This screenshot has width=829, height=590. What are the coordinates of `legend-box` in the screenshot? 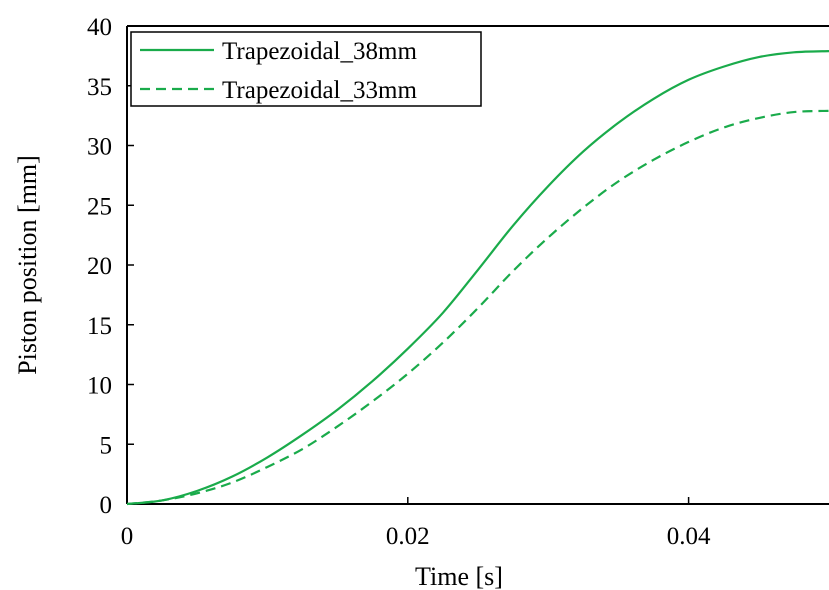 It's located at (306, 69).